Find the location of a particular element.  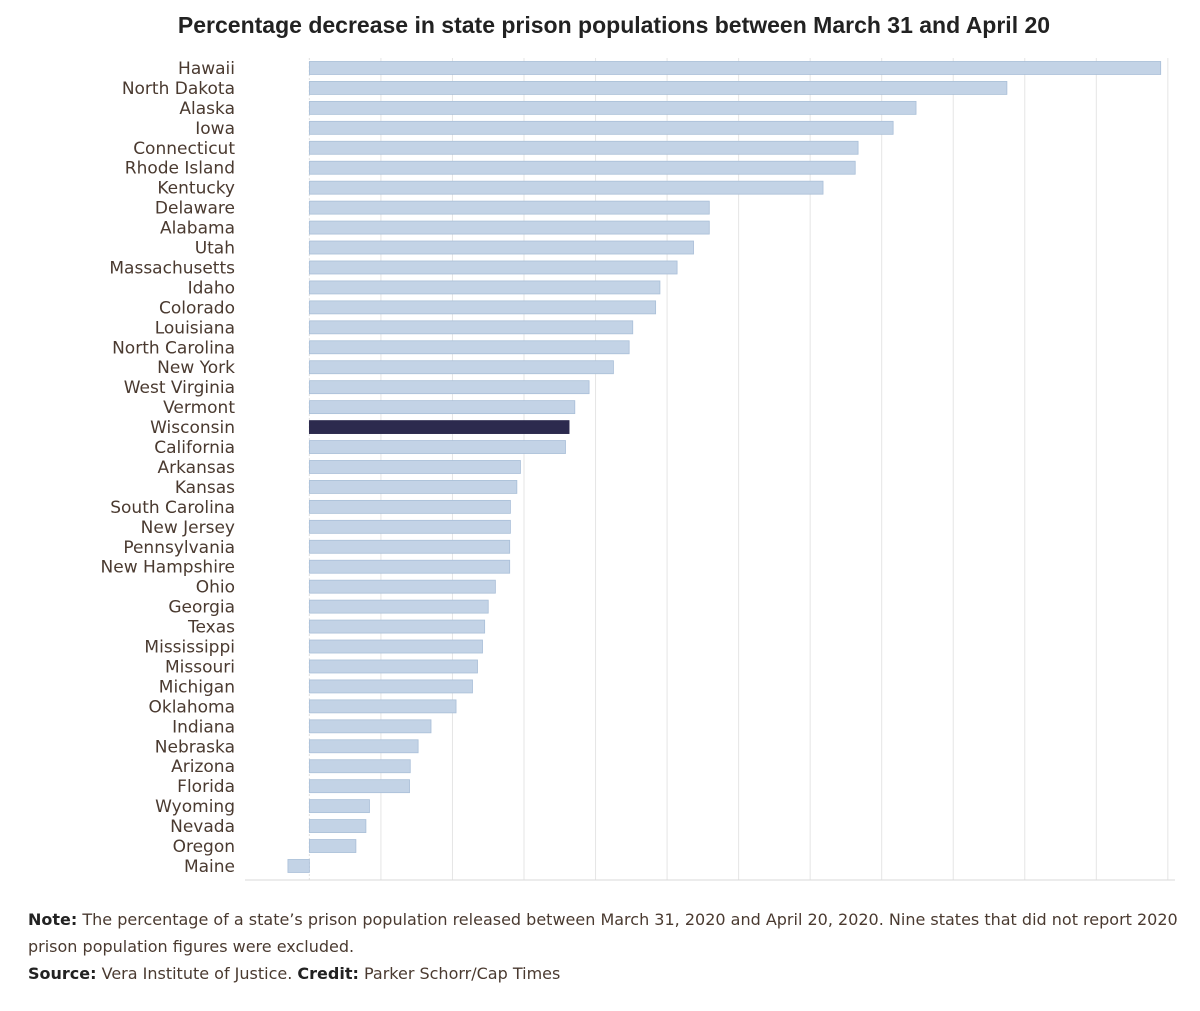

bar-north-dakota is located at coordinates (658, 88).